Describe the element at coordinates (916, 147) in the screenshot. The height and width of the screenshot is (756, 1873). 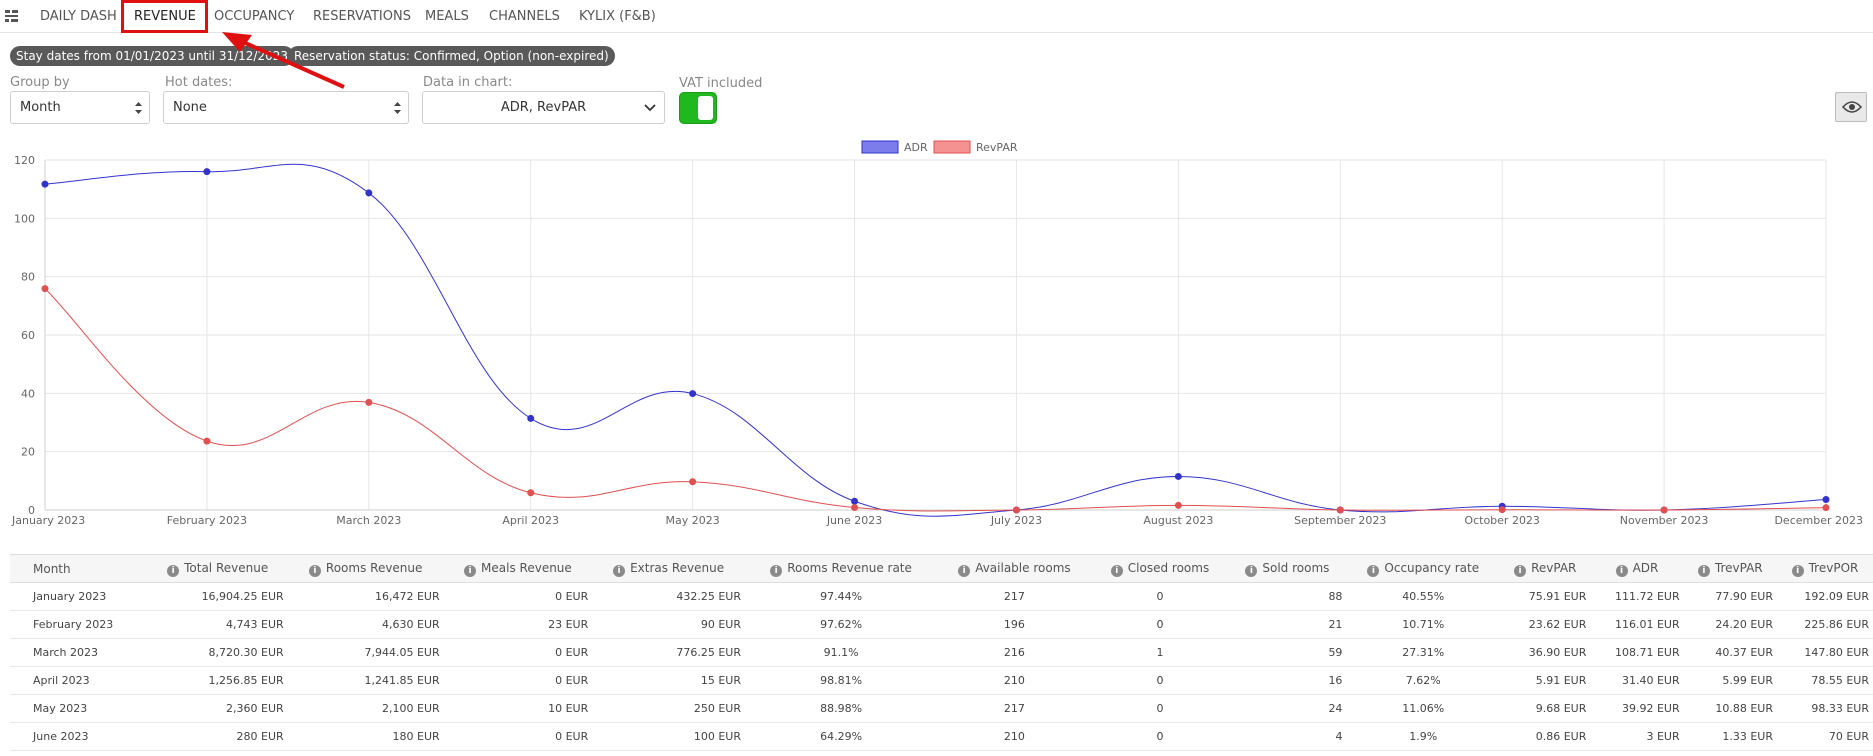
I see `adr-legend-label: ADR` at that location.